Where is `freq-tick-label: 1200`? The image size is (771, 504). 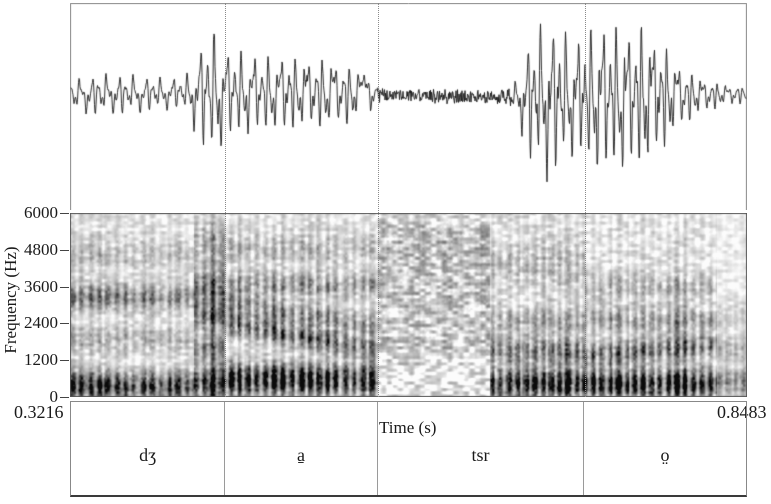 freq-tick-label: 1200 is located at coordinates (41, 359).